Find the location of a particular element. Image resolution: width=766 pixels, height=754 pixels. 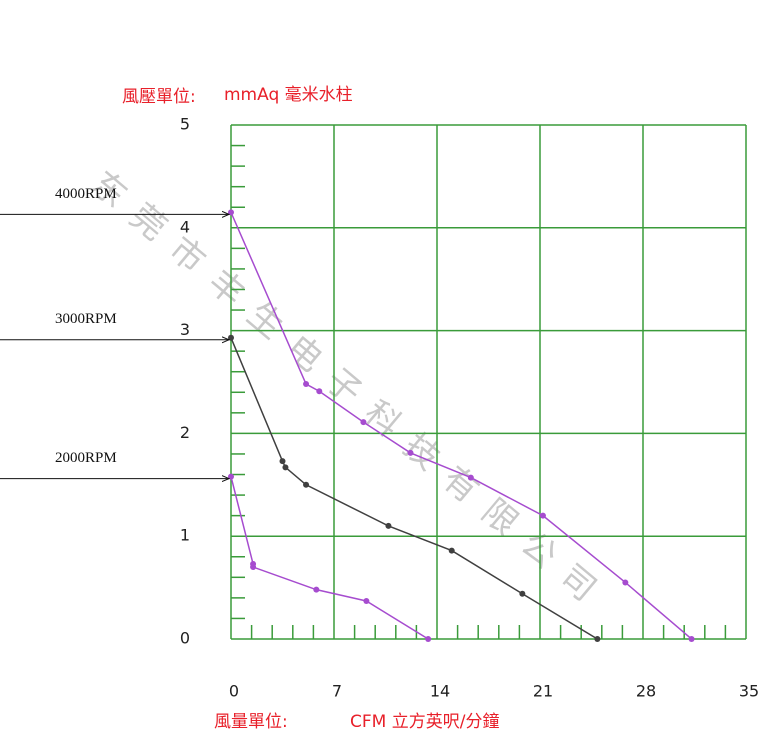

y-tick-label: 2 is located at coordinates (185, 432).